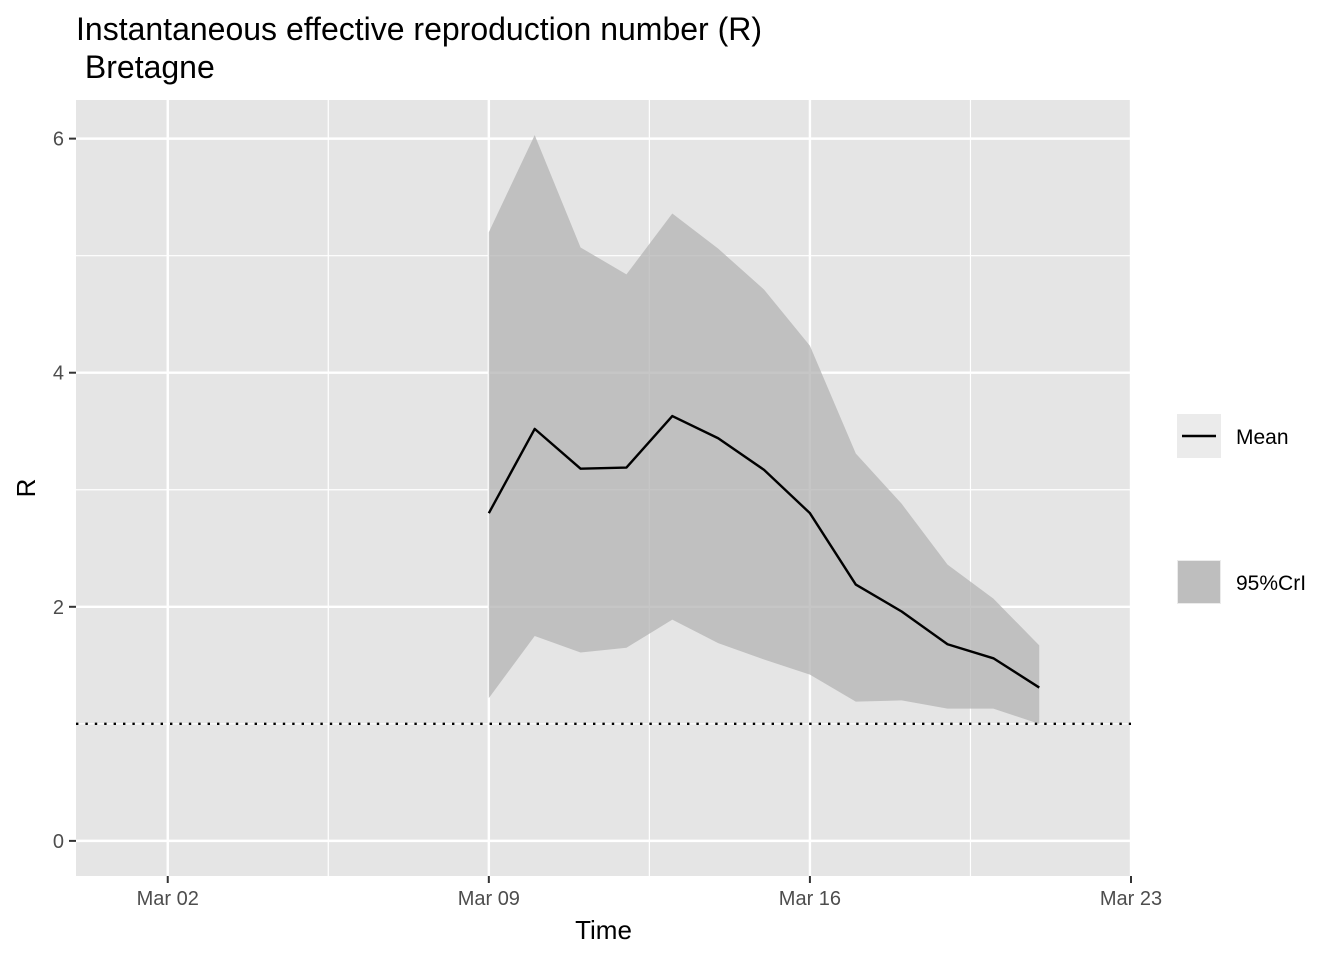 This screenshot has height=960, width=1344. I want to click on legend: Mean 95%CrI, so click(1241, 509).